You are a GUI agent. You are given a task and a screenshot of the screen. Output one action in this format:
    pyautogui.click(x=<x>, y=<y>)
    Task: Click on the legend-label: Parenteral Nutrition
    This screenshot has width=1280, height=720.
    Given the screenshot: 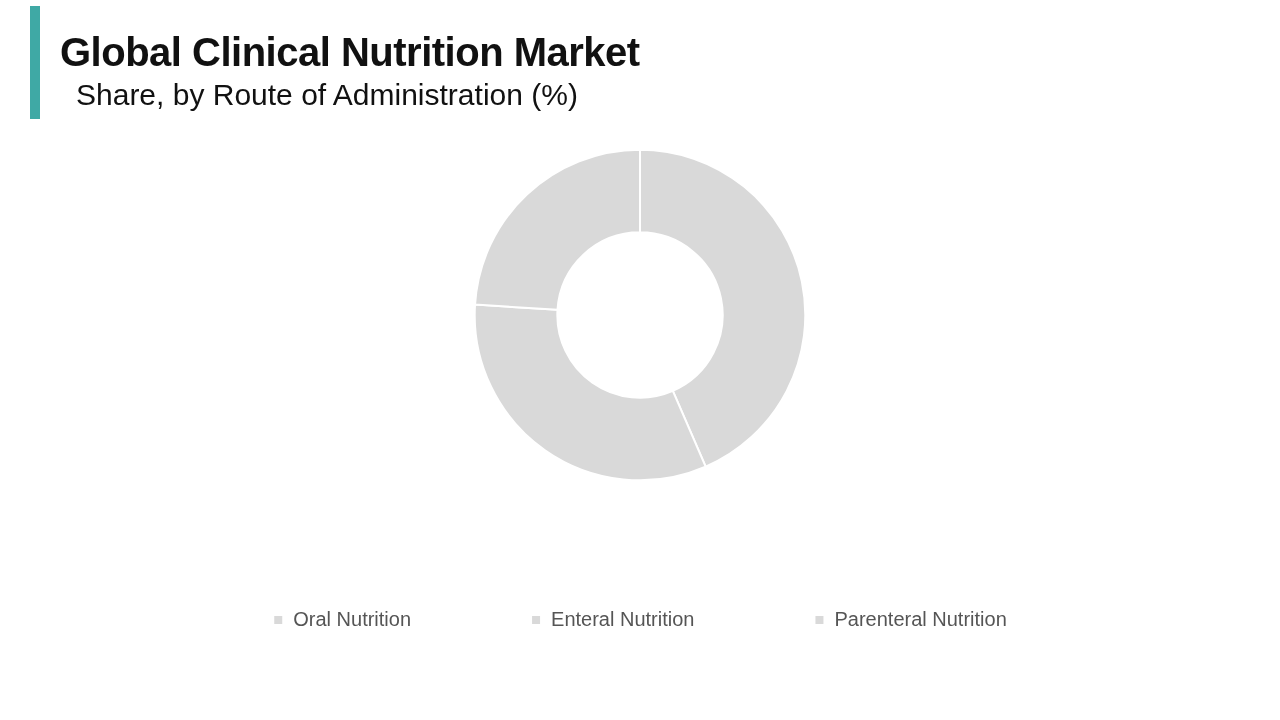 What is the action you would take?
    pyautogui.click(x=920, y=618)
    